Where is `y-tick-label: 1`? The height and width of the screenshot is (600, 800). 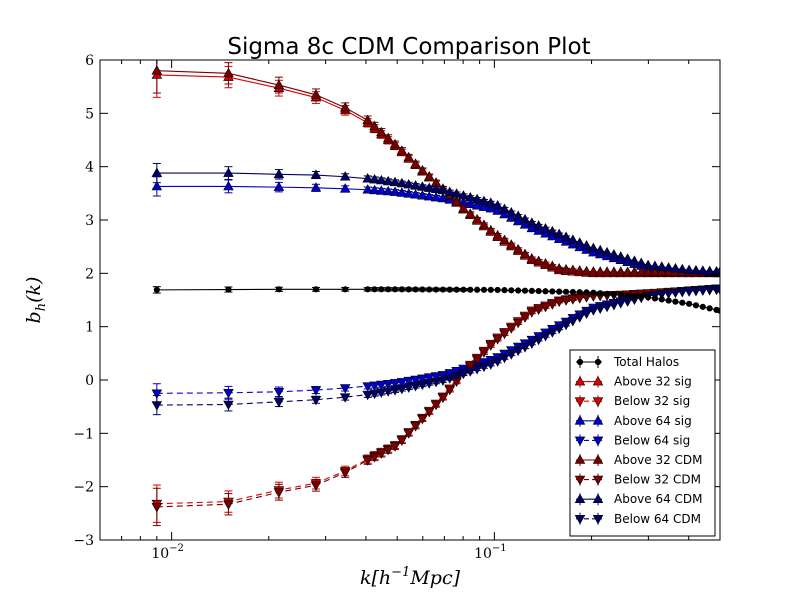
y-tick-label: 1 is located at coordinates (89, 328).